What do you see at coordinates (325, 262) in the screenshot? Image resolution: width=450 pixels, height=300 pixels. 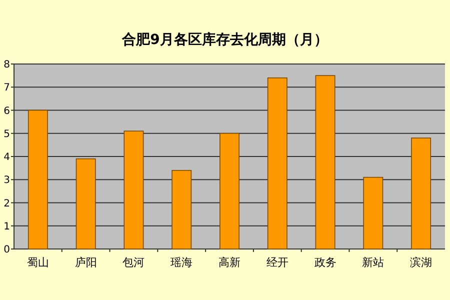 I see `x-tick-label: 政务` at bounding box center [325, 262].